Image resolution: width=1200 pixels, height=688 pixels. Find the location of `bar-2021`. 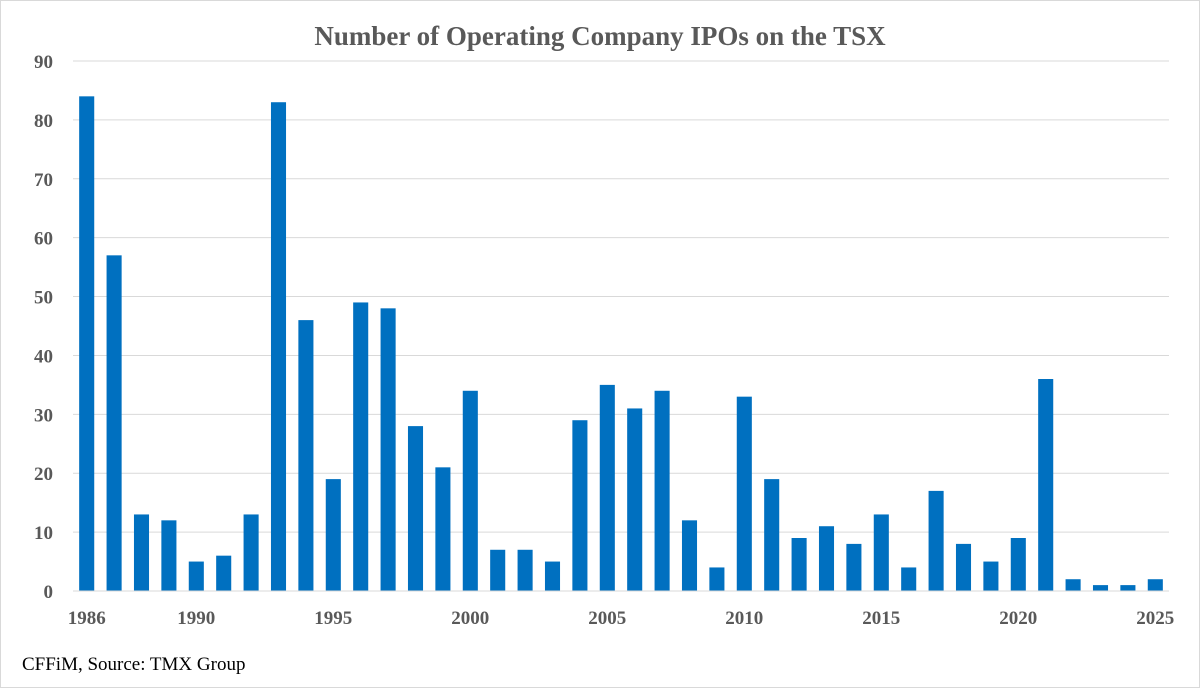

bar-2021 is located at coordinates (1046, 485).